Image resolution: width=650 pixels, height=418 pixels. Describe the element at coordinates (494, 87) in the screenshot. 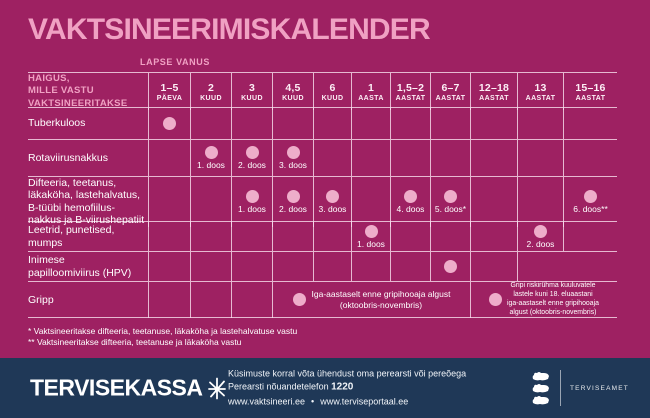

I see `age-value: 12–18` at that location.